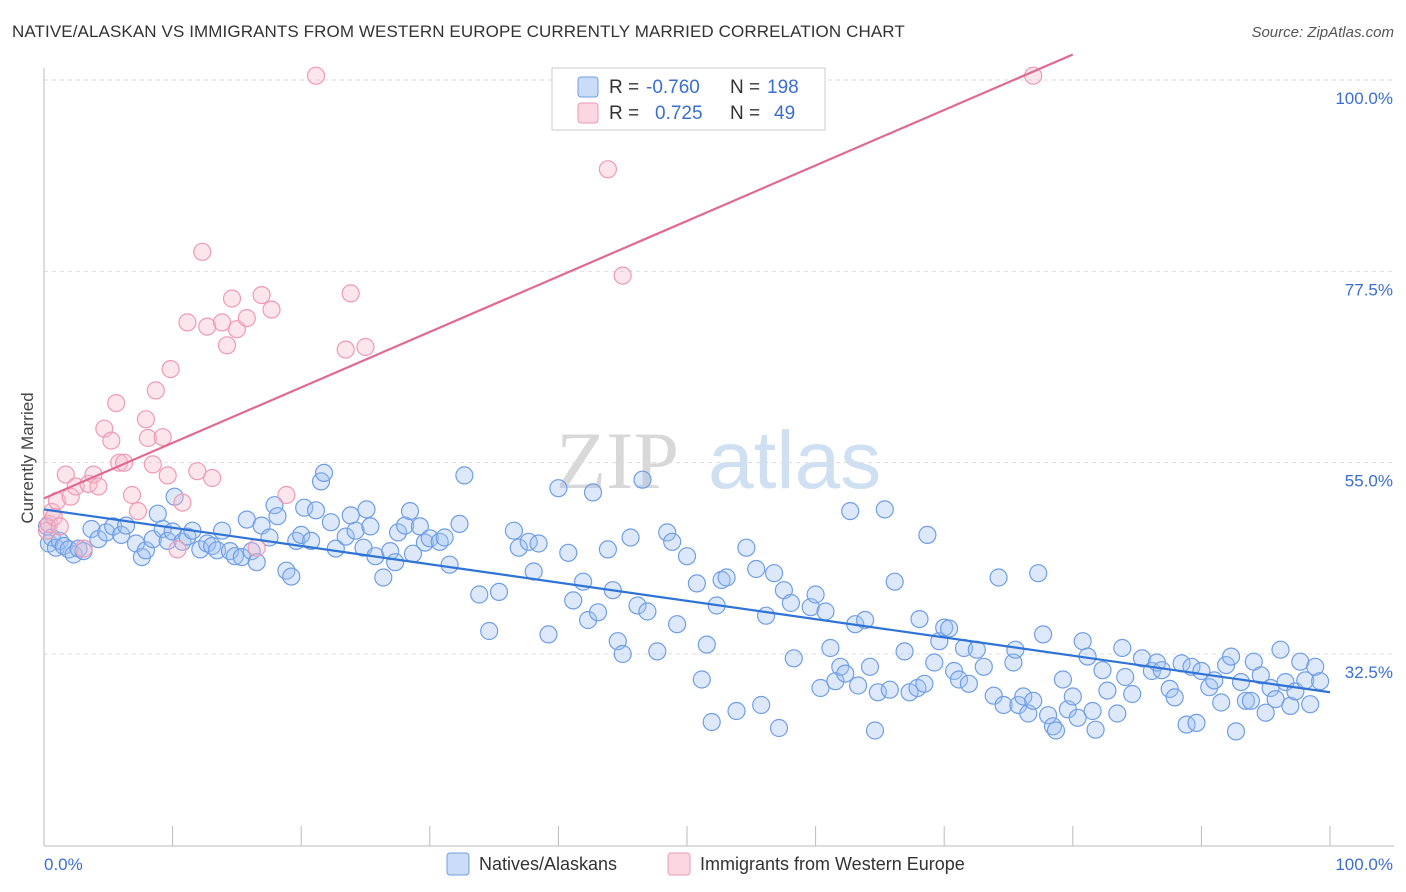 This screenshot has width=1406, height=892. Describe the element at coordinates (458, 864) in the screenshot. I see `series-legend-swatch-blue` at that location.